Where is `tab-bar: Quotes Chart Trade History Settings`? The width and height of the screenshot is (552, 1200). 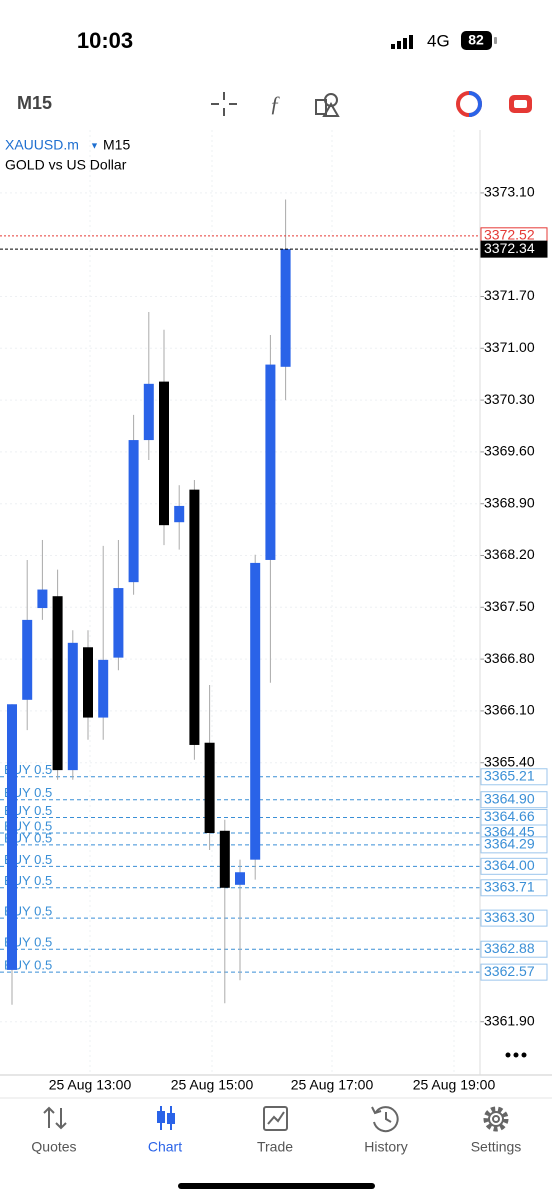
tab-bar: Quotes Chart Trade History Settings is located at coordinates (276, 1147).